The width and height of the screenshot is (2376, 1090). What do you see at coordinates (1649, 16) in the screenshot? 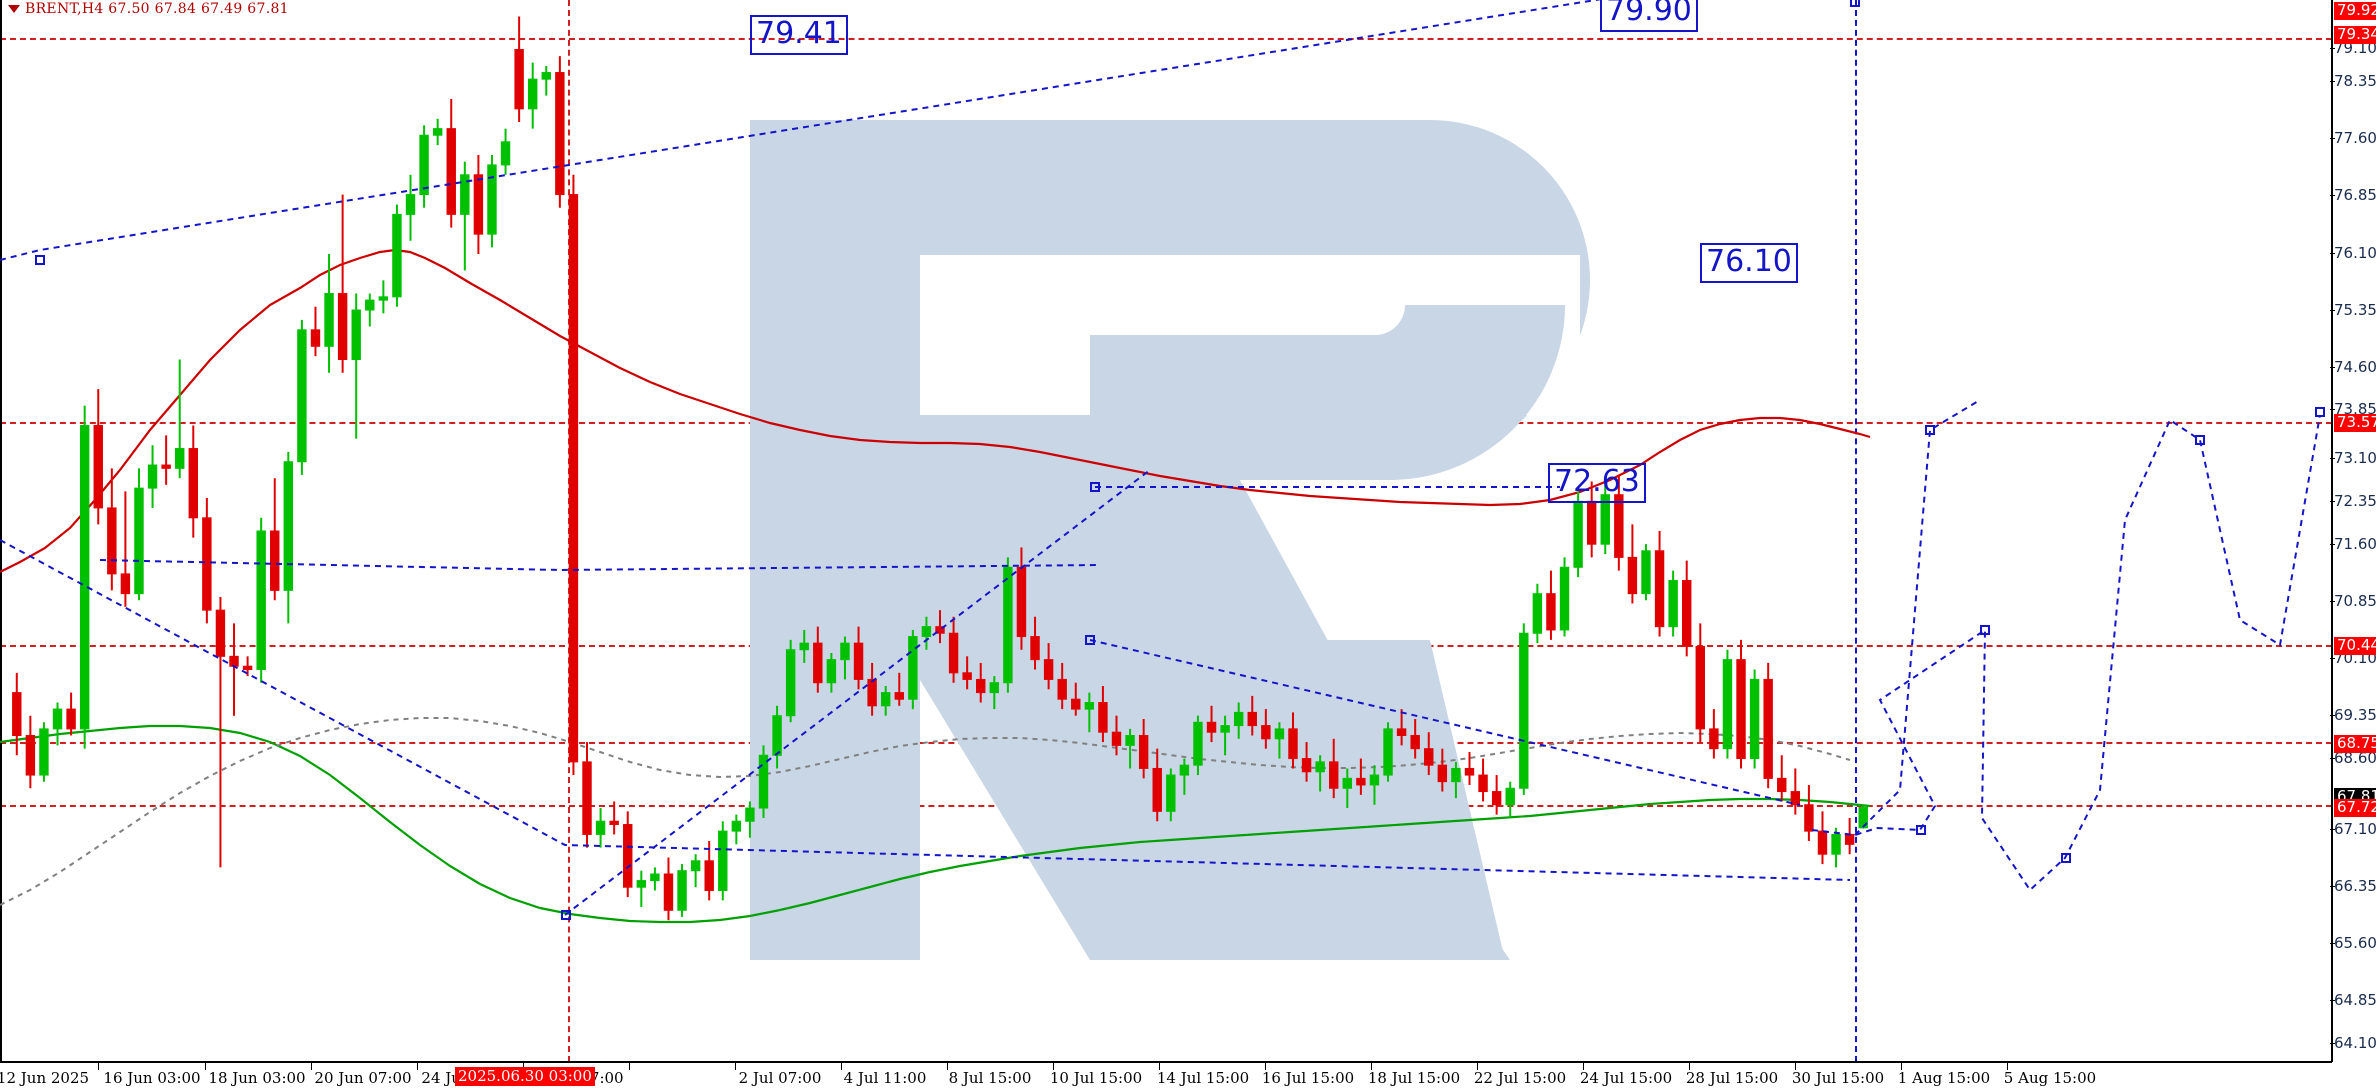
I see `level-label-79-90: 79.90` at bounding box center [1649, 16].